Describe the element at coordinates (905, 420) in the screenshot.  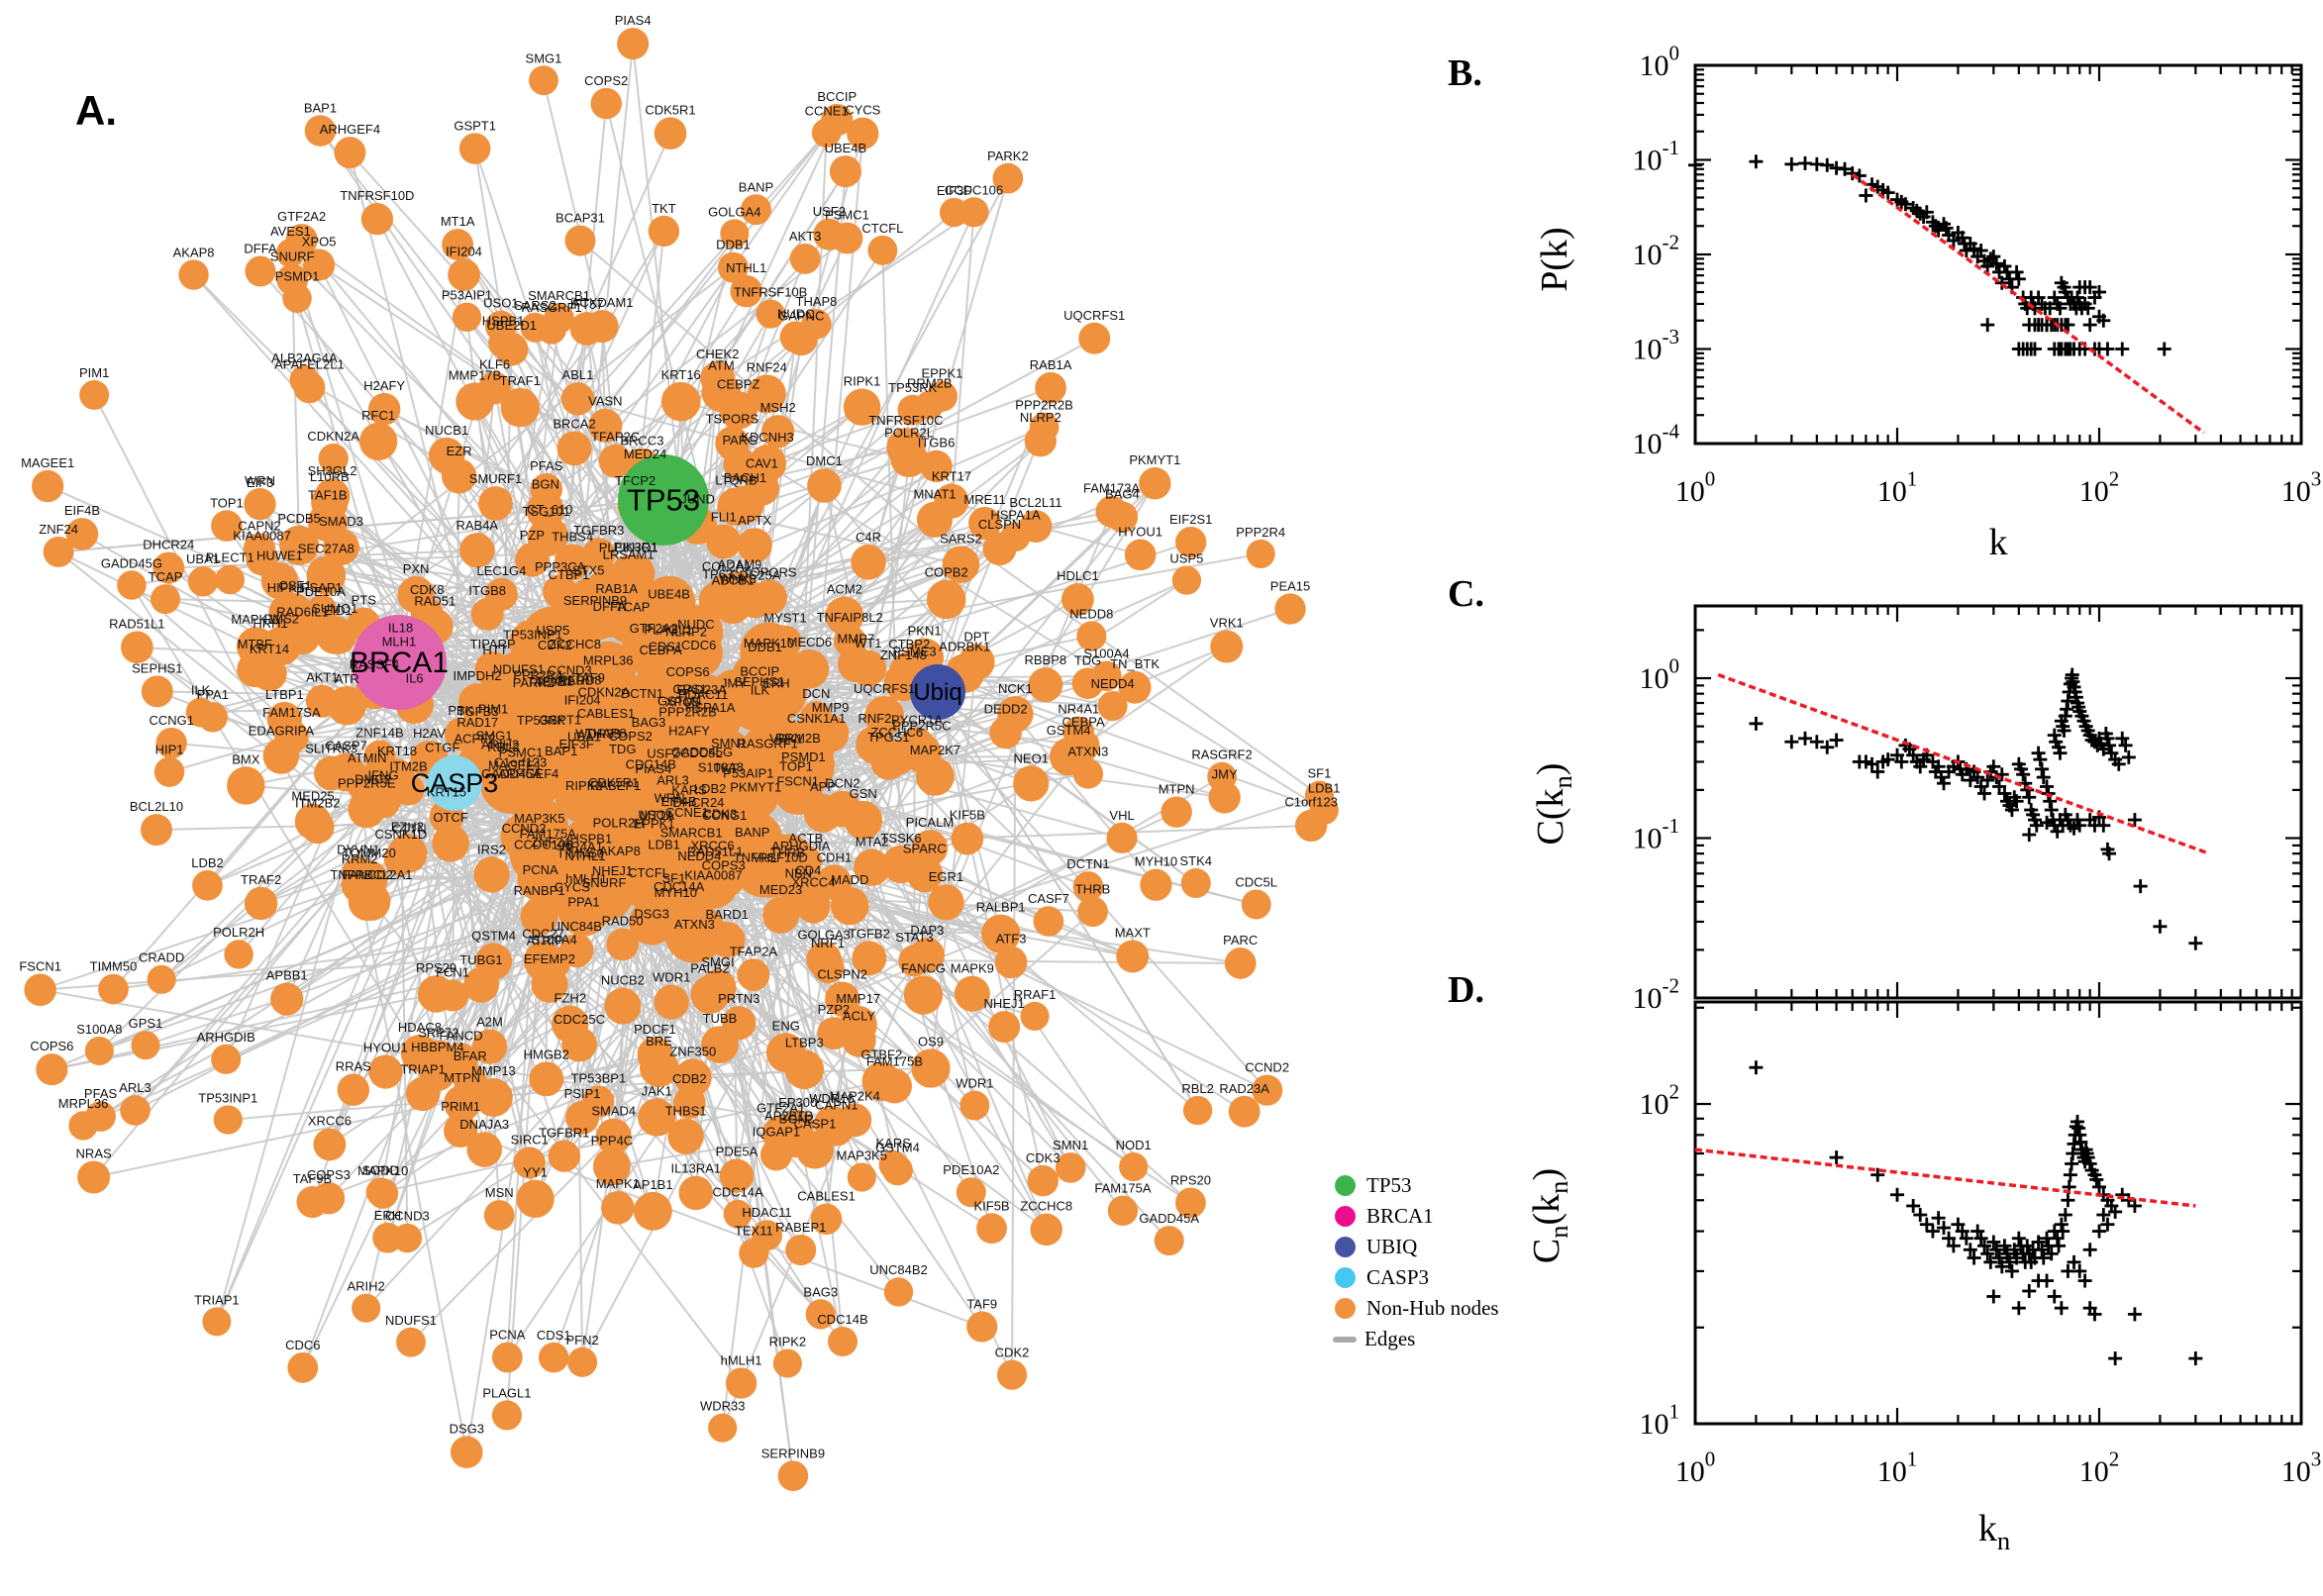
I see `gene-node-label: TNFRSF10C` at that location.